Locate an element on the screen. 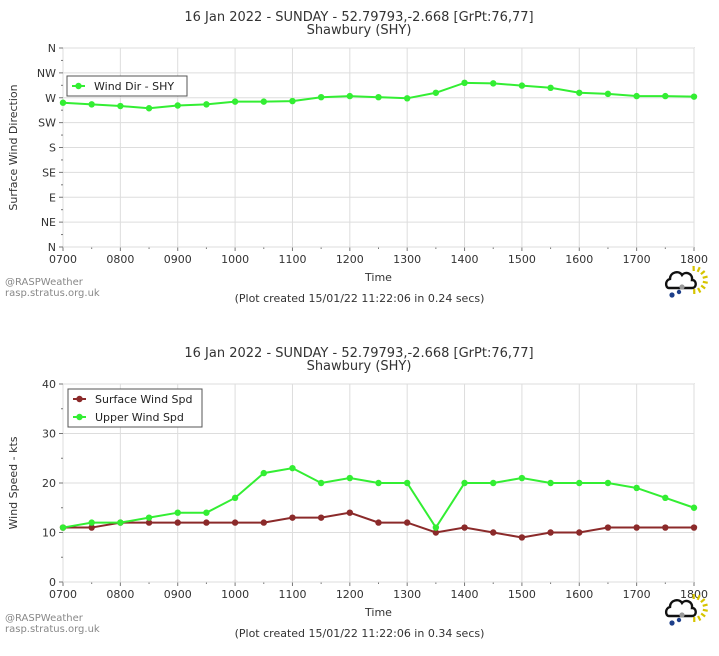  legend-label: Upper Wind Spd is located at coordinates (139, 417).